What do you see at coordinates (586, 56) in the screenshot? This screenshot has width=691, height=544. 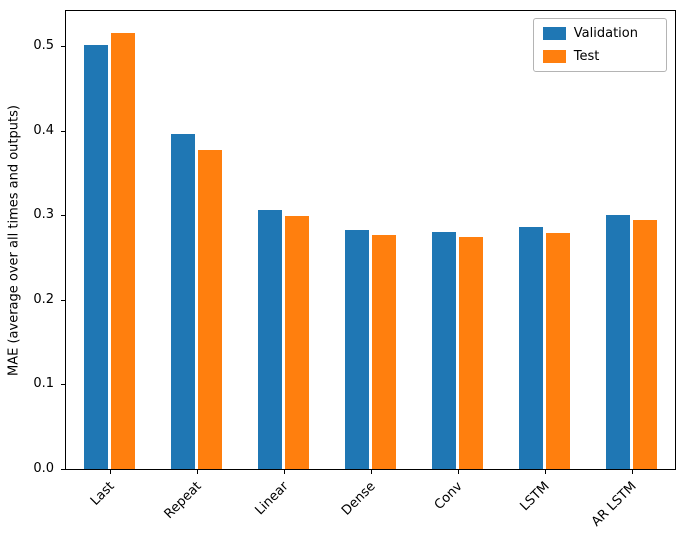 I see `legend-label-test: Test` at bounding box center [586, 56].